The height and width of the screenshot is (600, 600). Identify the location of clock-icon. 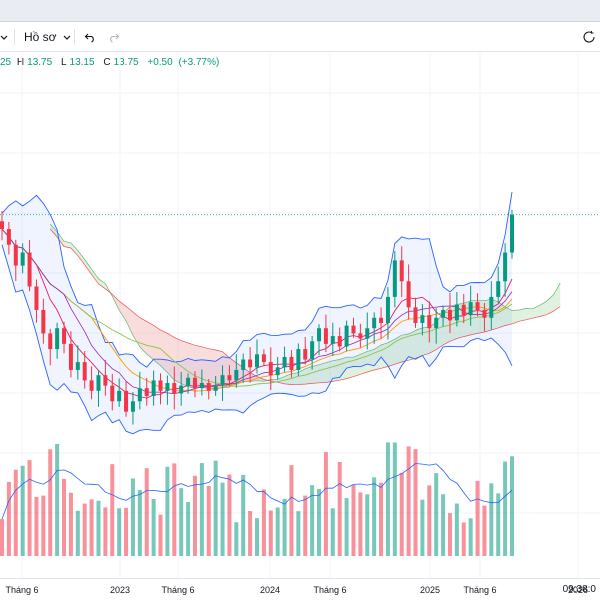
(589, 37).